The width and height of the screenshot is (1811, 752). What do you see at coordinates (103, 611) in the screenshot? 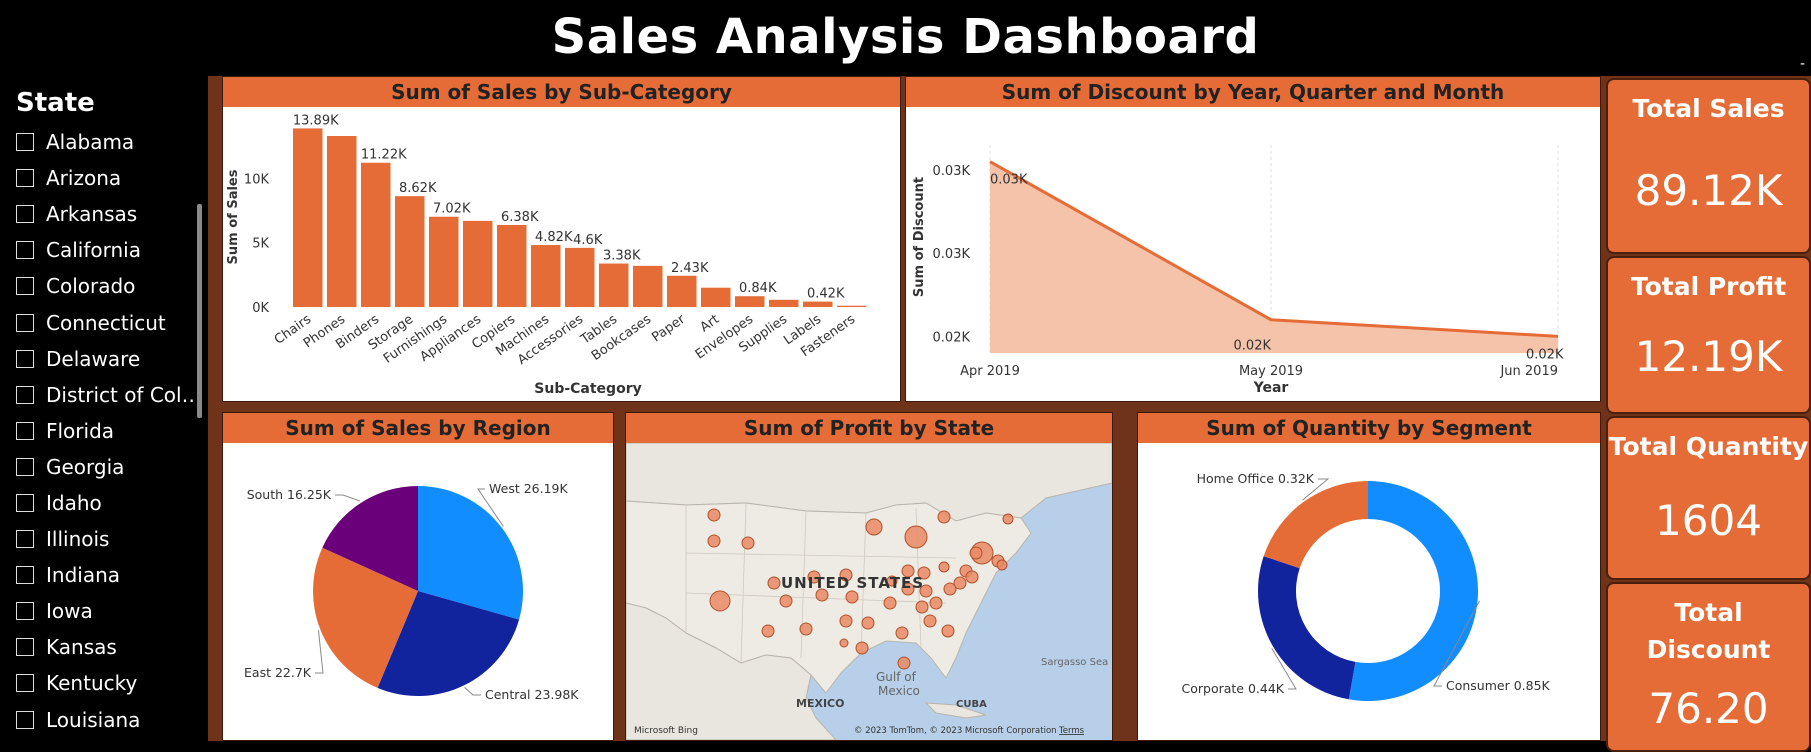
I see `slicer-item: Iowa` at bounding box center [103, 611].